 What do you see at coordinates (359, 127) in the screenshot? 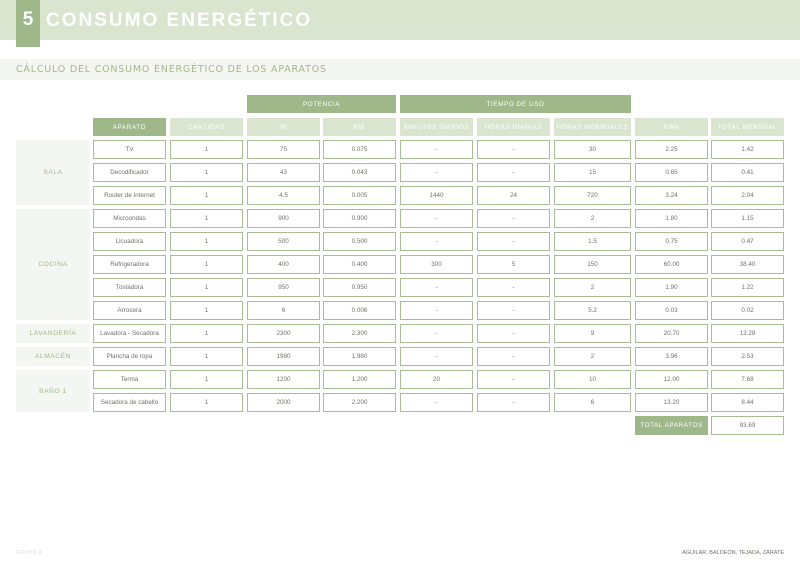
I see `column-header-kilowatts: KW` at bounding box center [359, 127].